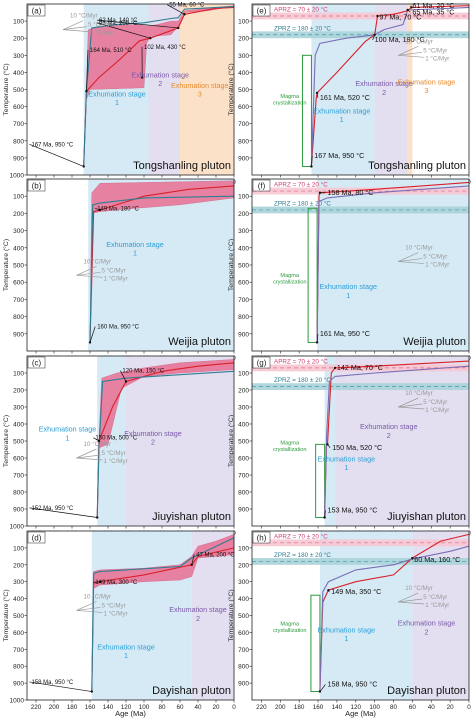 This screenshot has width=474, height=721. I want to click on rate-label: 1 °C/Myr, so click(437, 410).